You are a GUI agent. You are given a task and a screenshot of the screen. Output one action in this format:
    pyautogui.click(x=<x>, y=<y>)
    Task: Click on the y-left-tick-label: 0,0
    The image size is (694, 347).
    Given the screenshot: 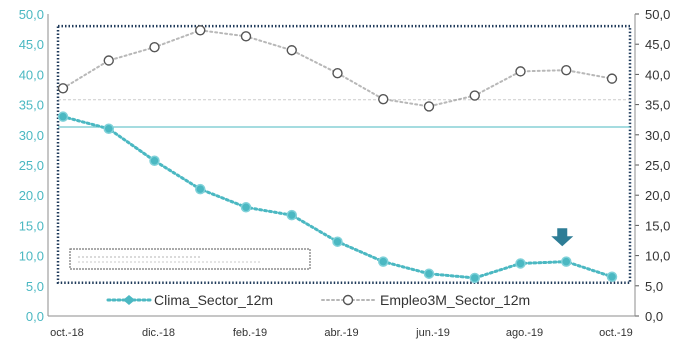 What is the action you would take?
    pyautogui.click(x=35, y=316)
    